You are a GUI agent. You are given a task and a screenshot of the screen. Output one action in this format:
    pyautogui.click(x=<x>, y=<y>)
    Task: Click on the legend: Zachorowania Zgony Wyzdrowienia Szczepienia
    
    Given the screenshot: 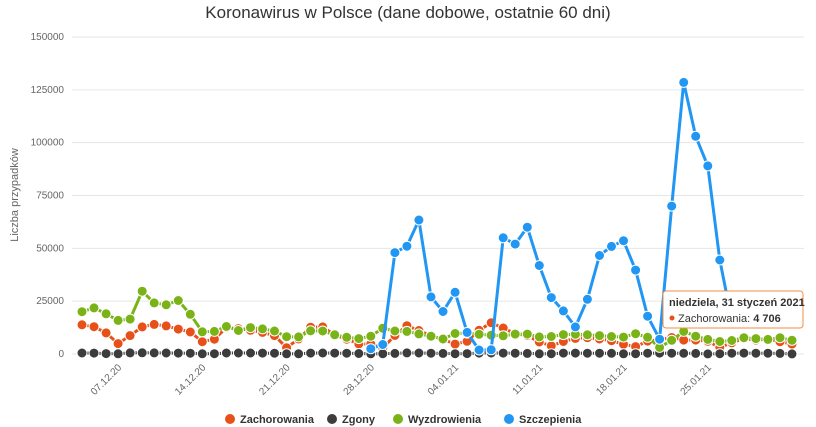 What is the action you would take?
    pyautogui.click(x=403, y=420)
    